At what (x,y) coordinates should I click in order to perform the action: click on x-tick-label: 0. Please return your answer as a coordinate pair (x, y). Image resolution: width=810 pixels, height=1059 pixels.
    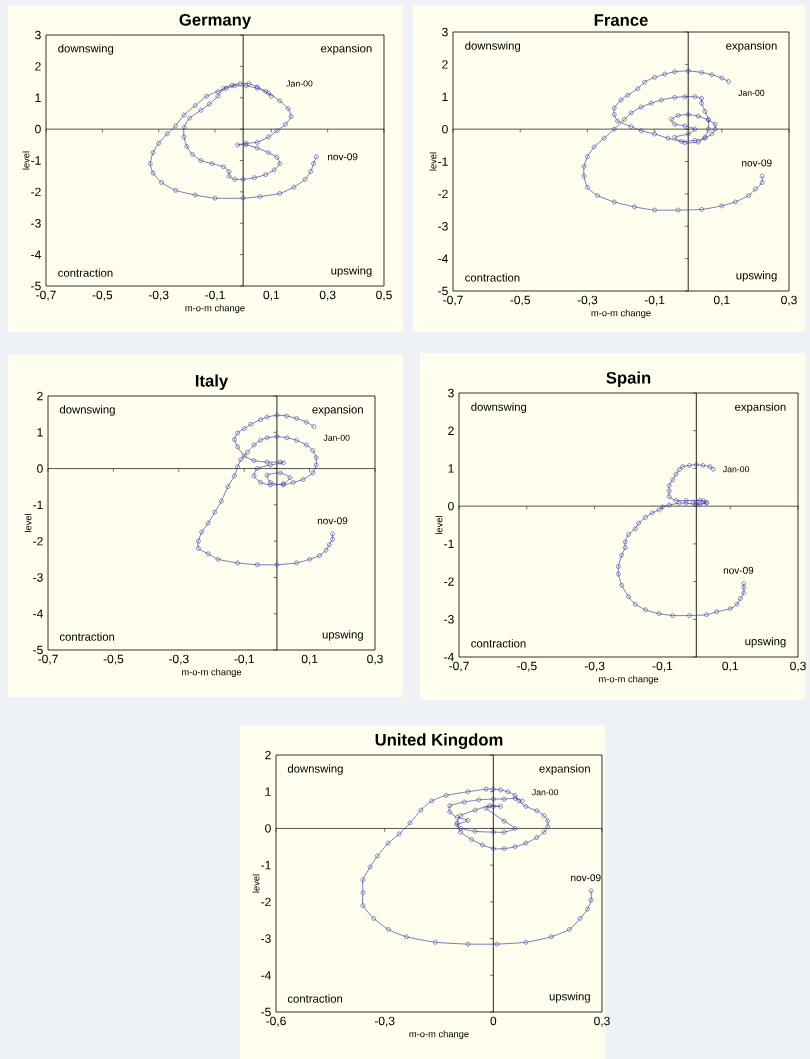
    Looking at the image, I should click on (493, 1021).